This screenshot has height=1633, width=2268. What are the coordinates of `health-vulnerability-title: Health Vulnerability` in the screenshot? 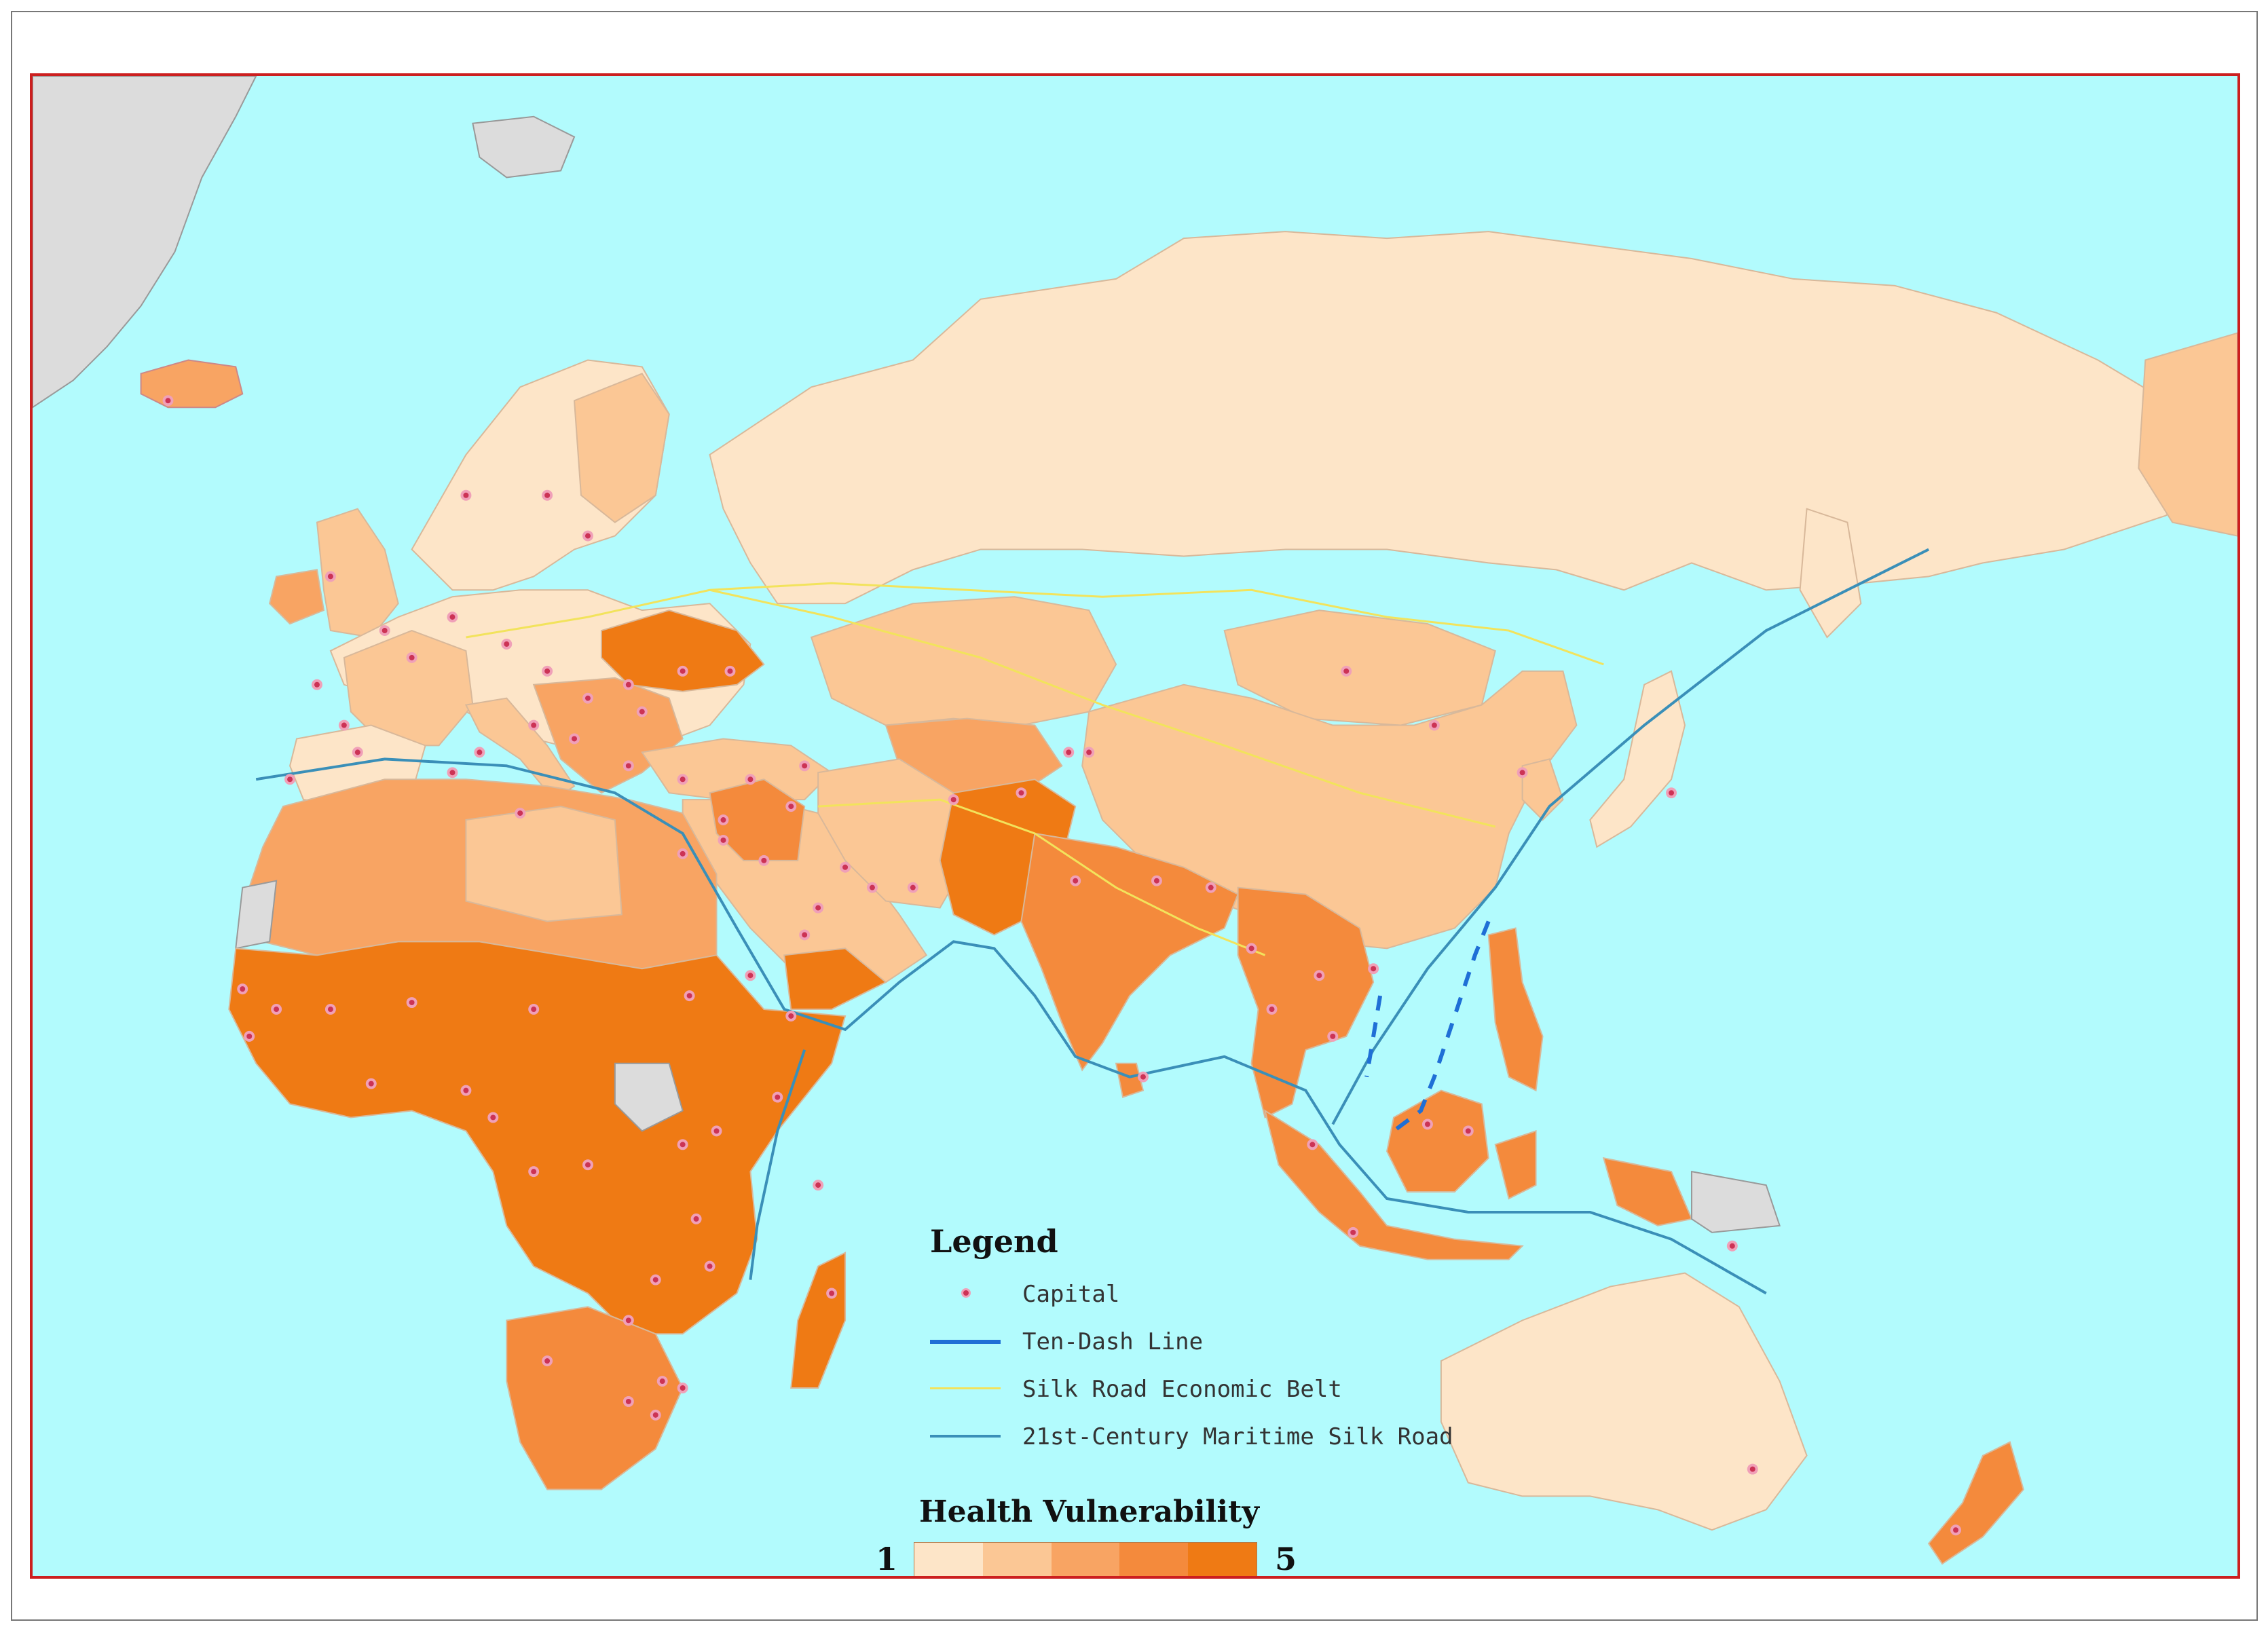 It's located at (1089, 1512).